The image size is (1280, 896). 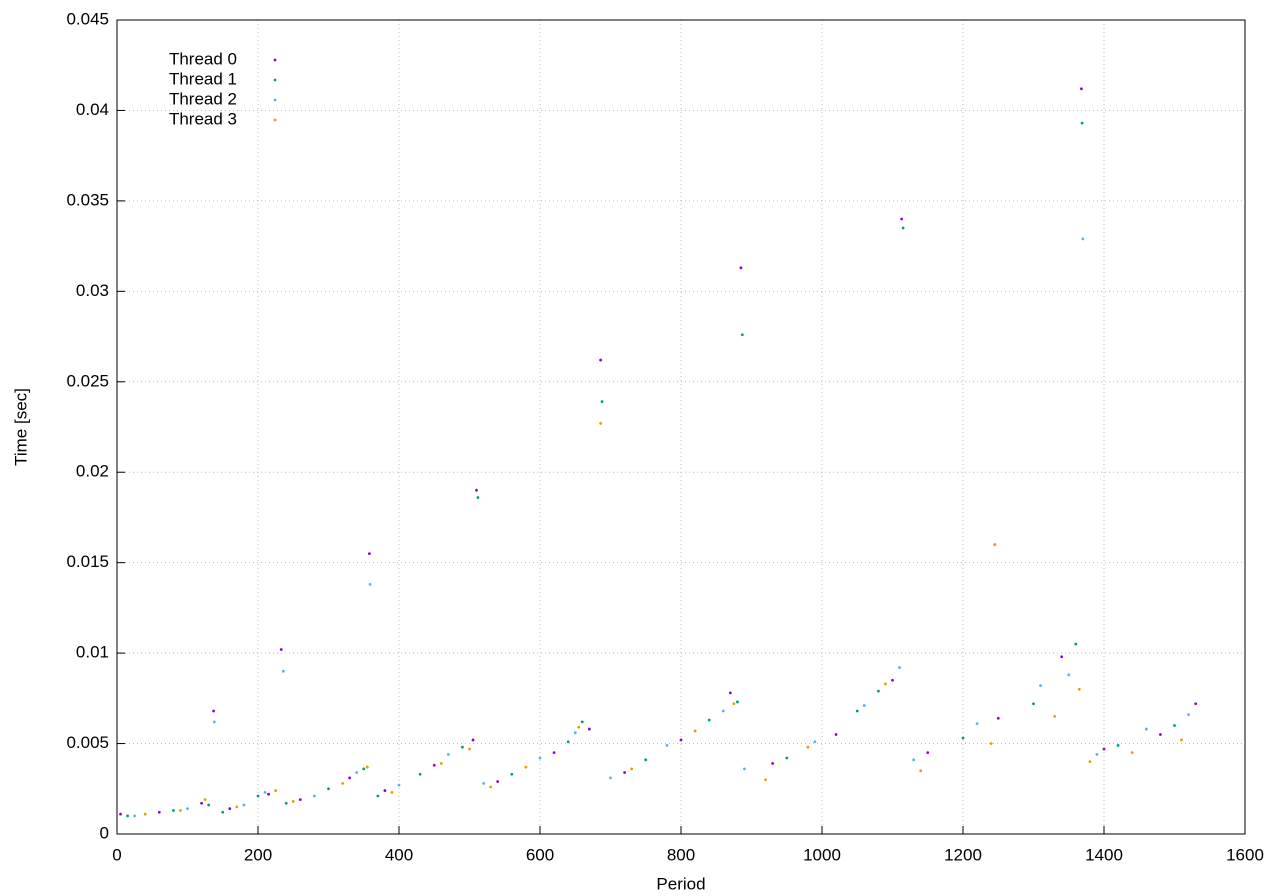 What do you see at coordinates (87, 199) in the screenshot?
I see `y-tick-label: 0.035` at bounding box center [87, 199].